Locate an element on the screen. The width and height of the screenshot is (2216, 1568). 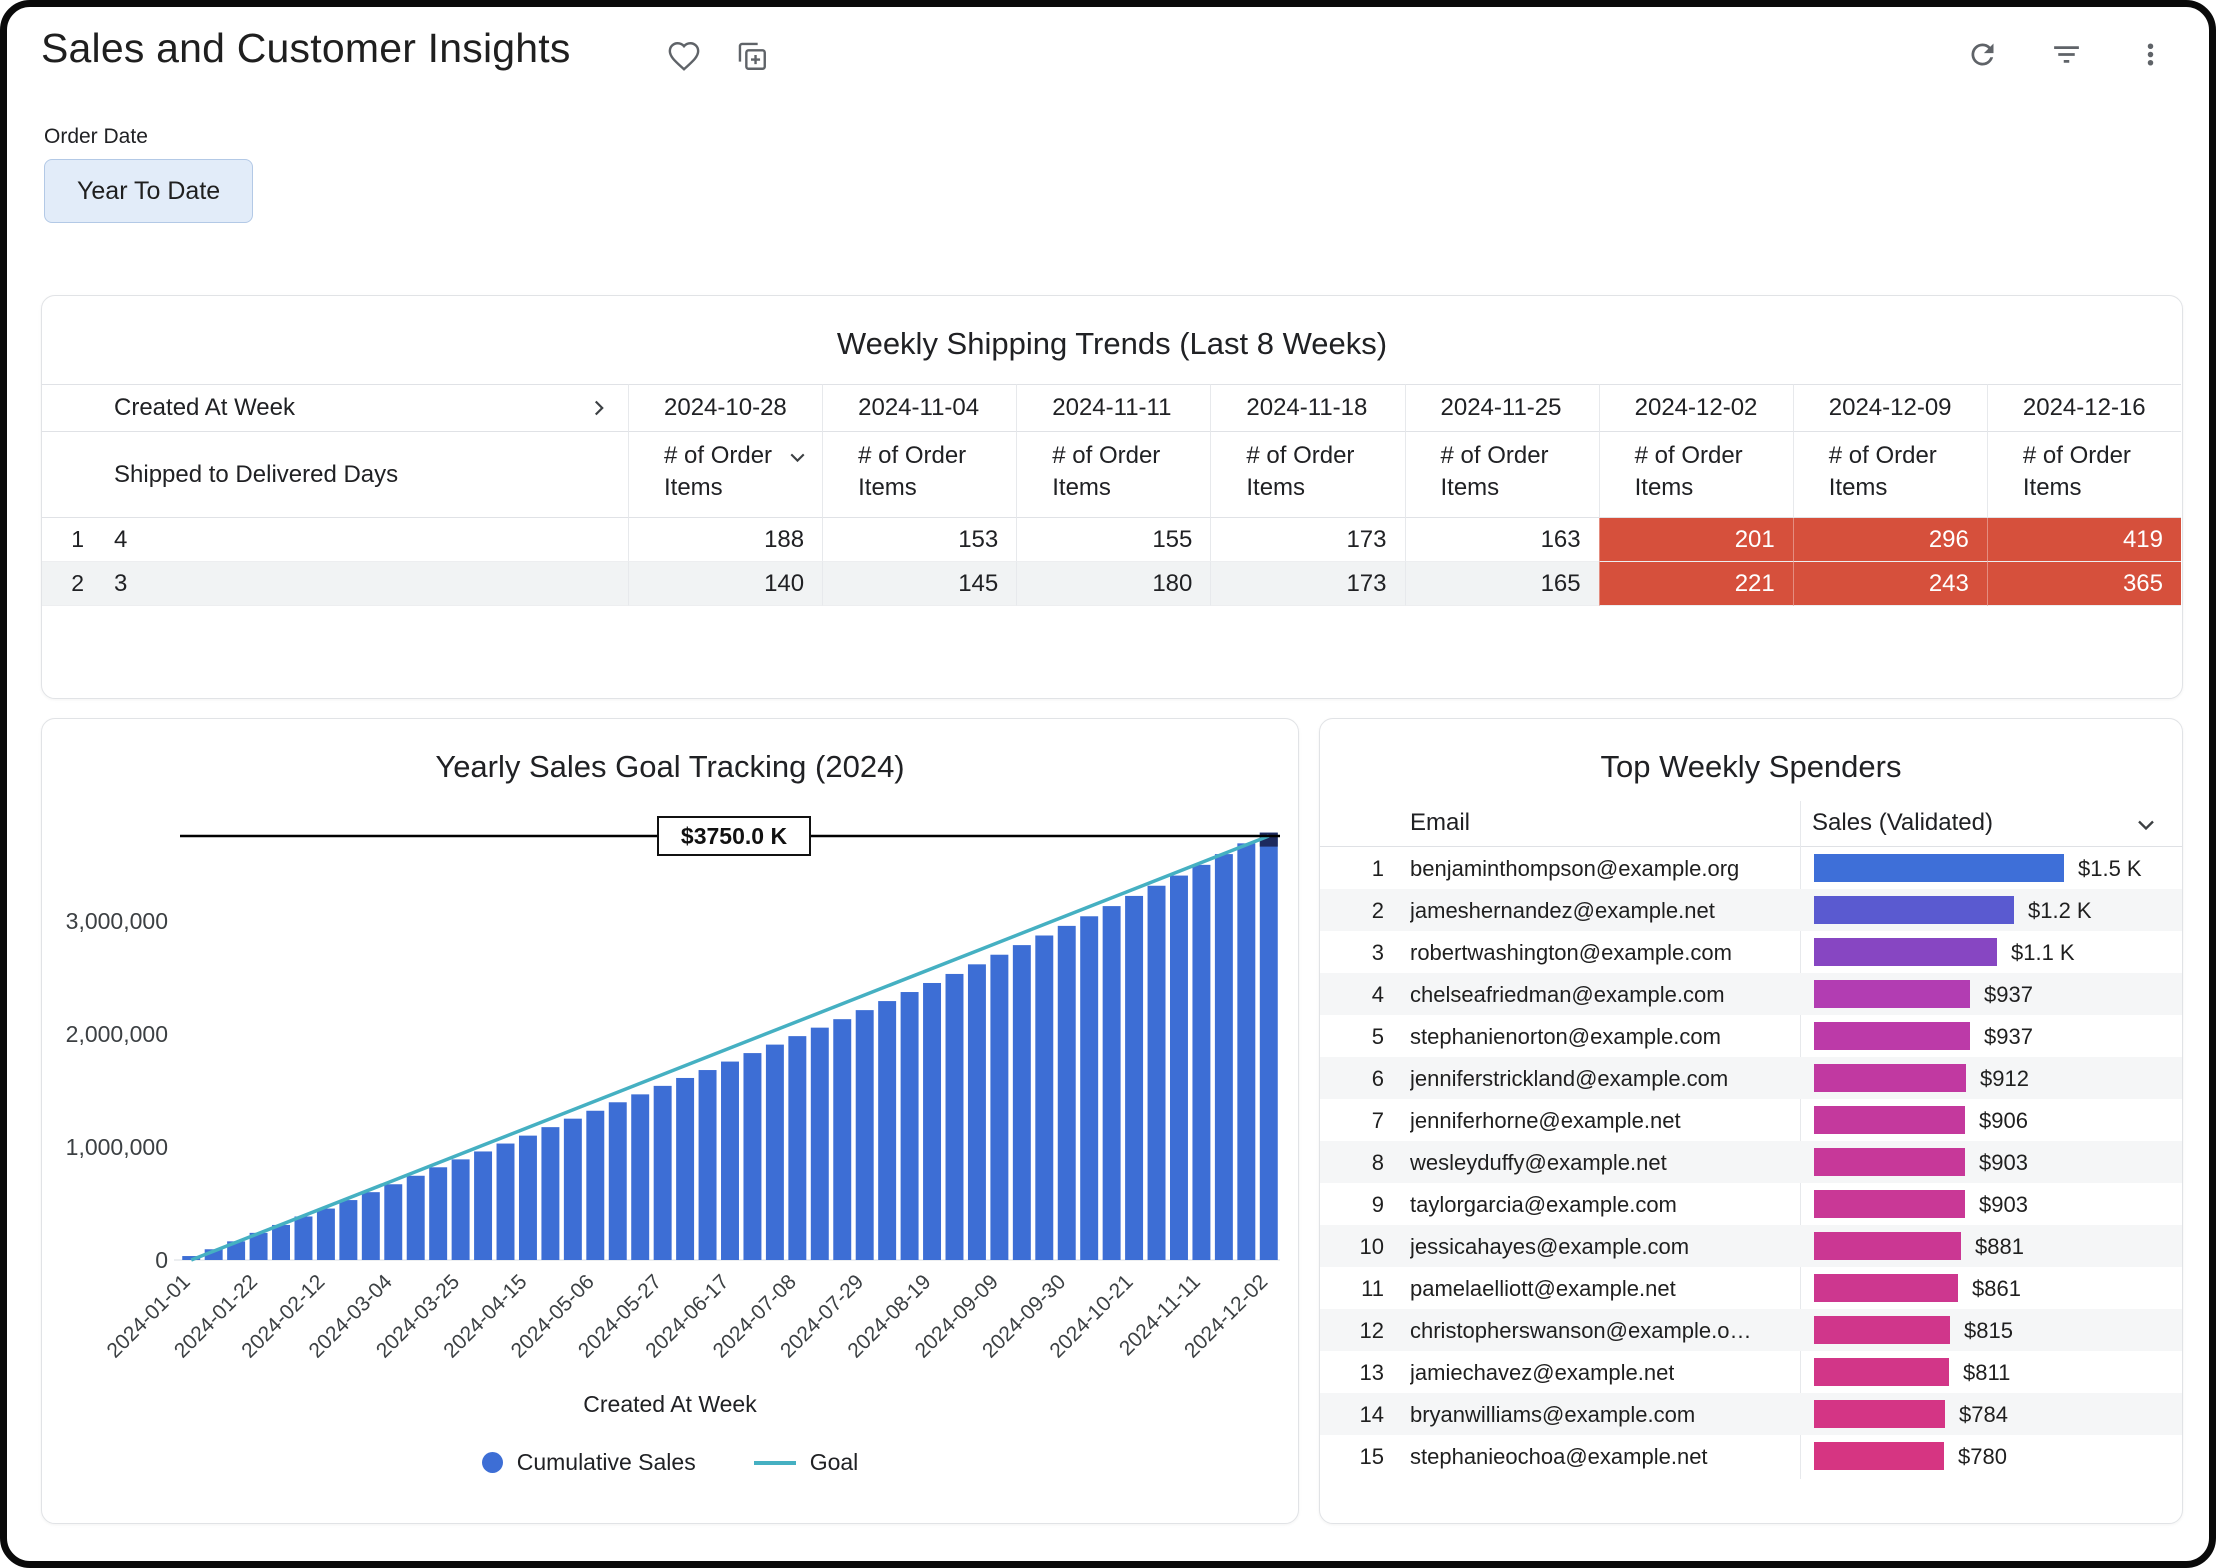
sales-column-header: Sales (Validated) is located at coordinates (1902, 822).